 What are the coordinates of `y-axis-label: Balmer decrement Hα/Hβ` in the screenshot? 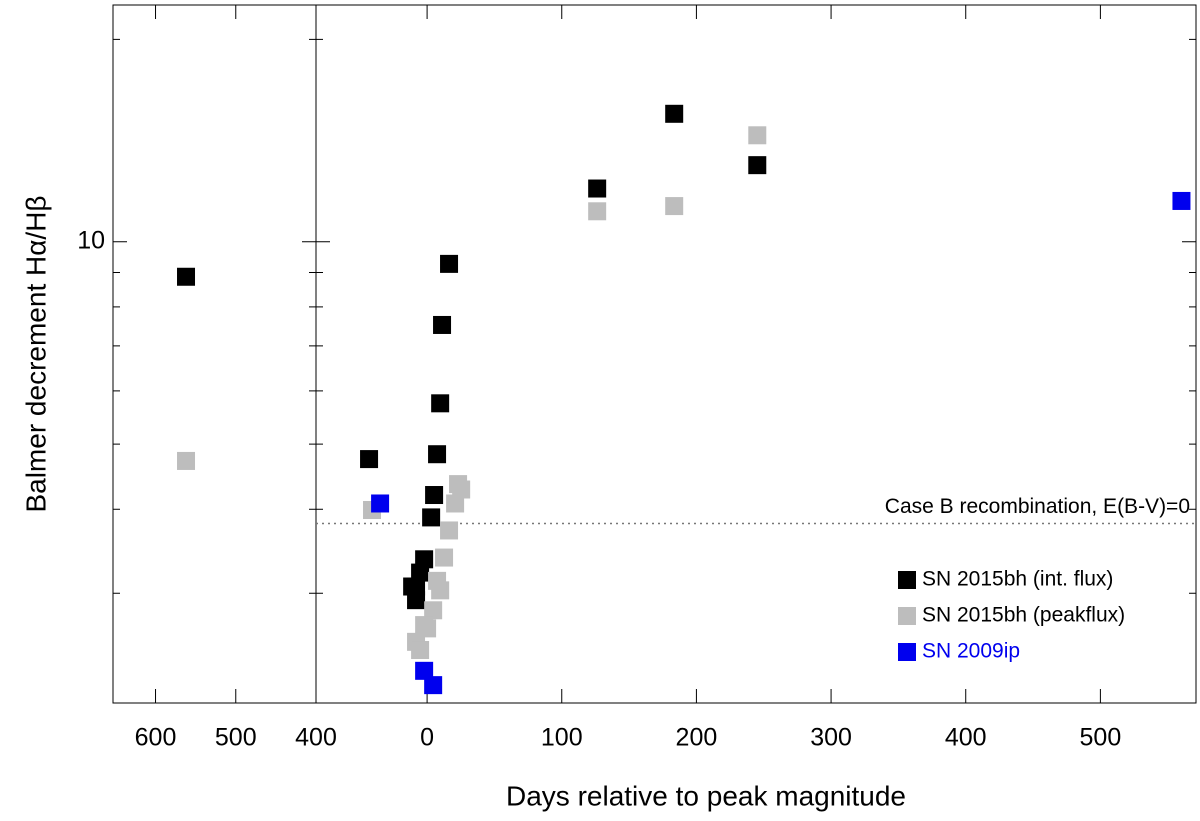 It's located at (35, 353).